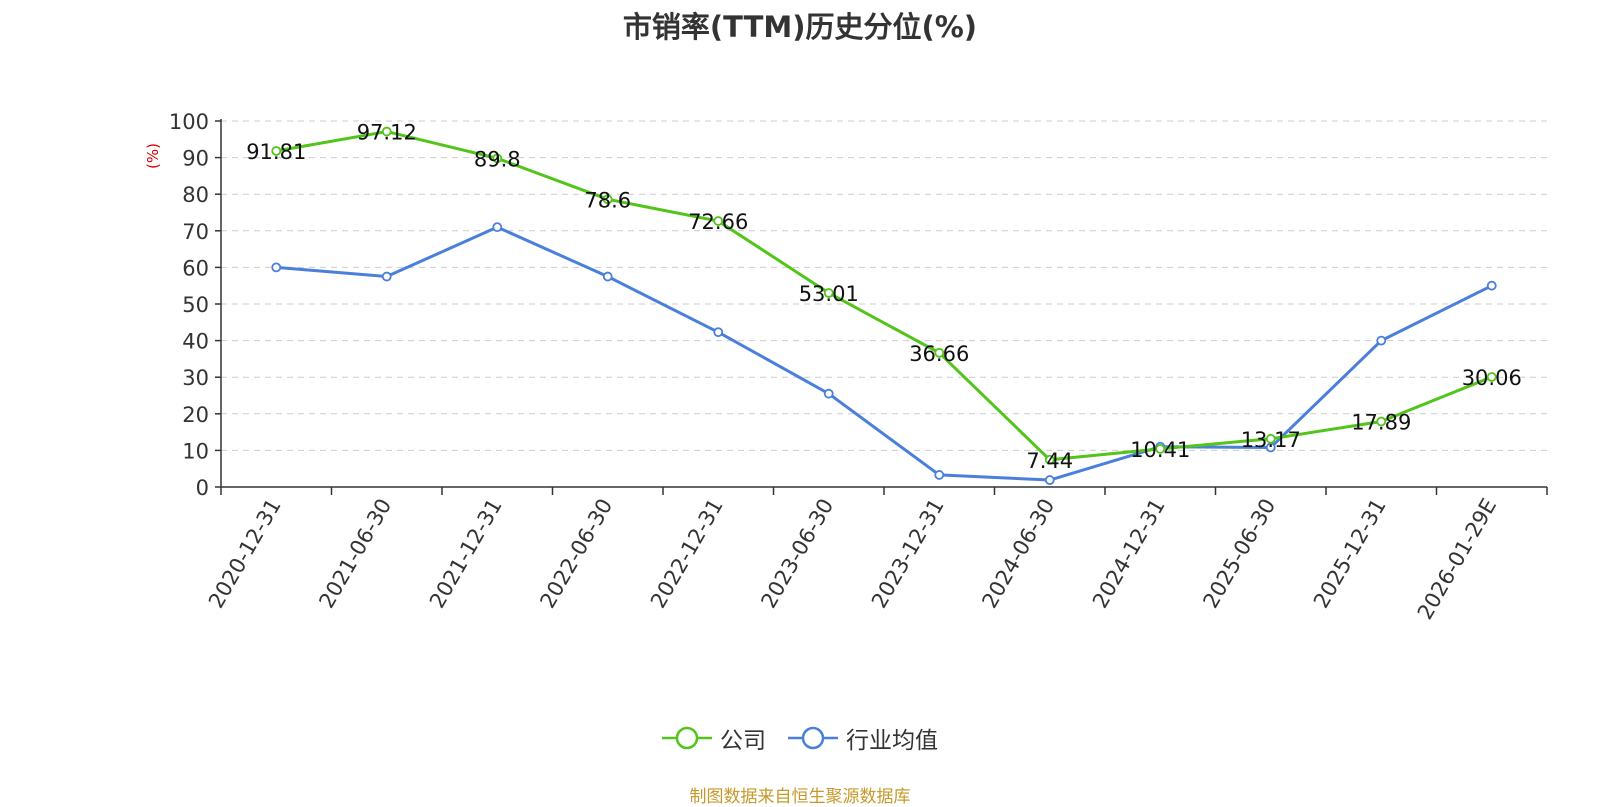 The image size is (1600, 807). I want to click on data-label-company: 53.01, so click(829, 294).